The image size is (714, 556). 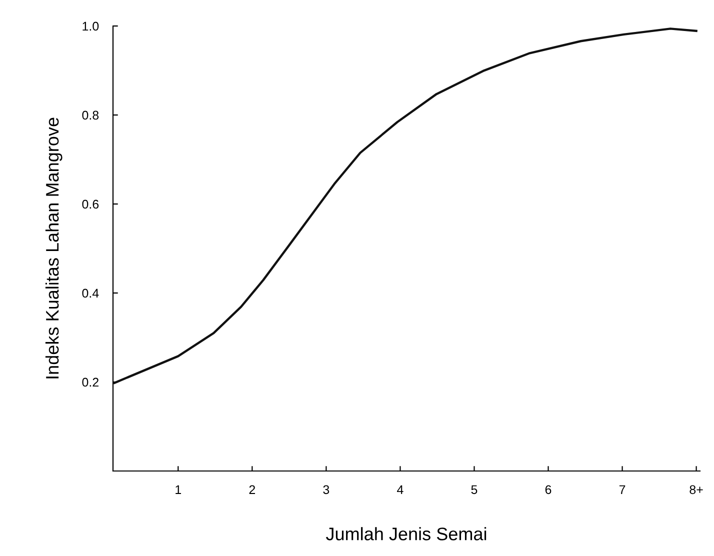 I want to click on x-tick-label: 4, so click(x=400, y=489).